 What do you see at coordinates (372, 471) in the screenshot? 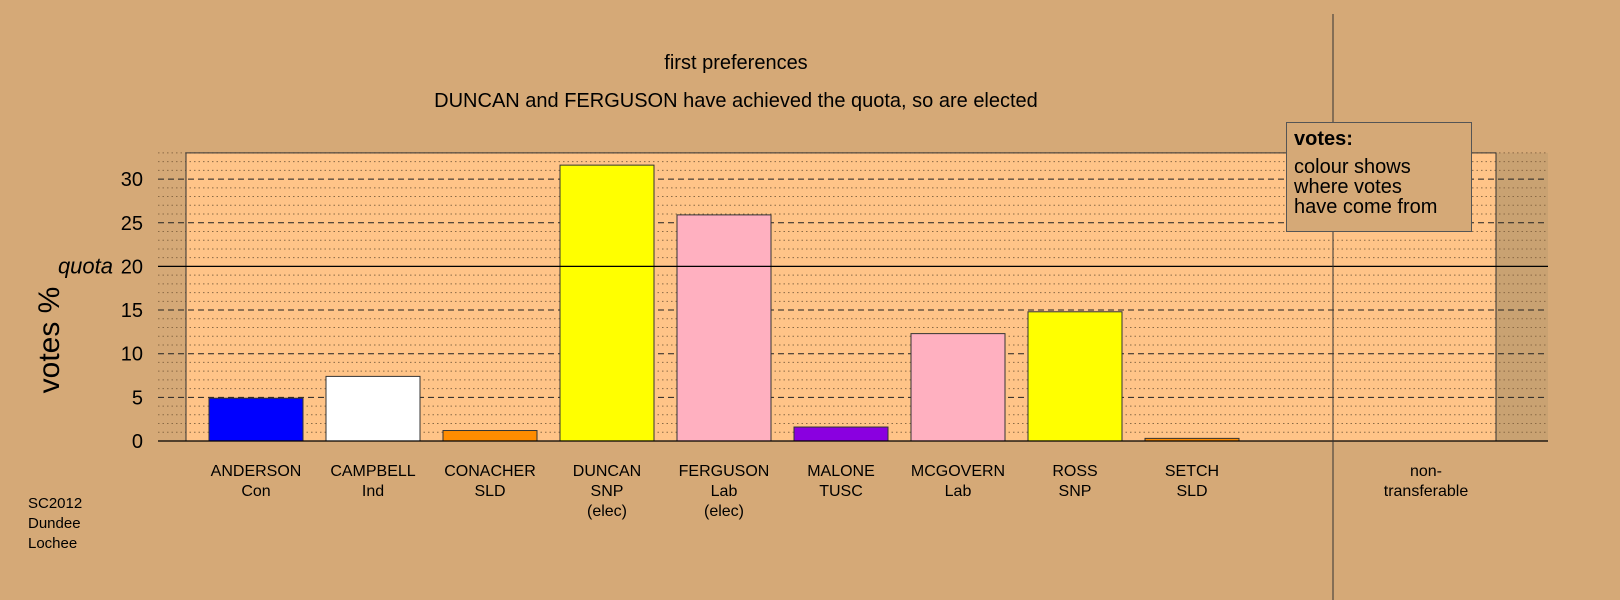
I see `x-tick-label: CAMPBELL` at bounding box center [372, 471].